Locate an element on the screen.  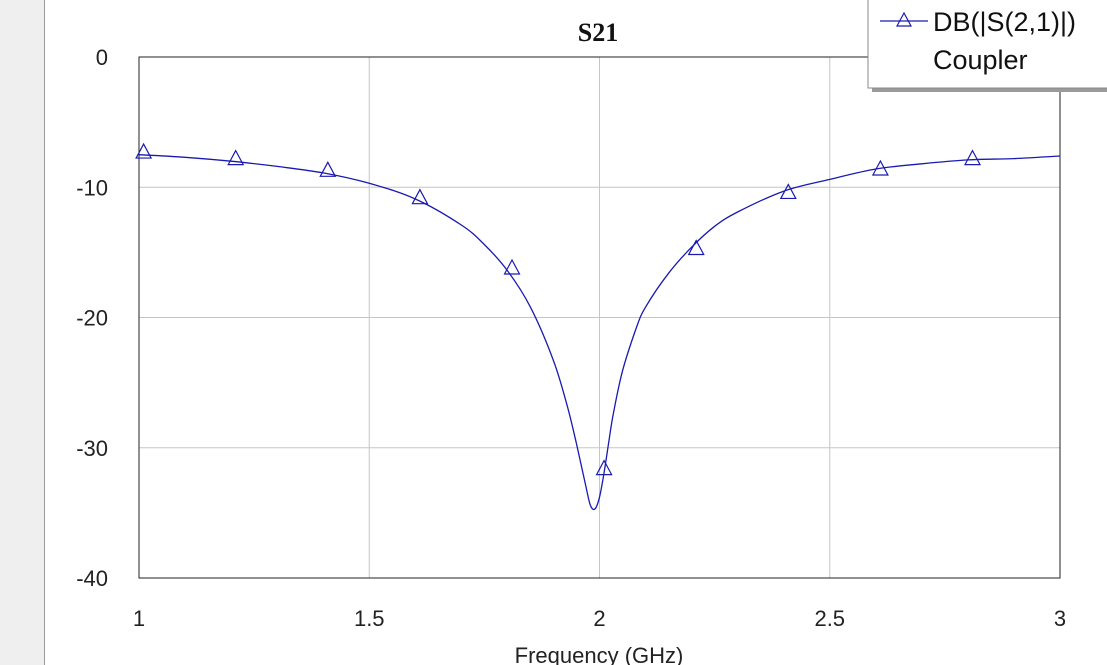
window-left-strip is located at coordinates (22, 332).